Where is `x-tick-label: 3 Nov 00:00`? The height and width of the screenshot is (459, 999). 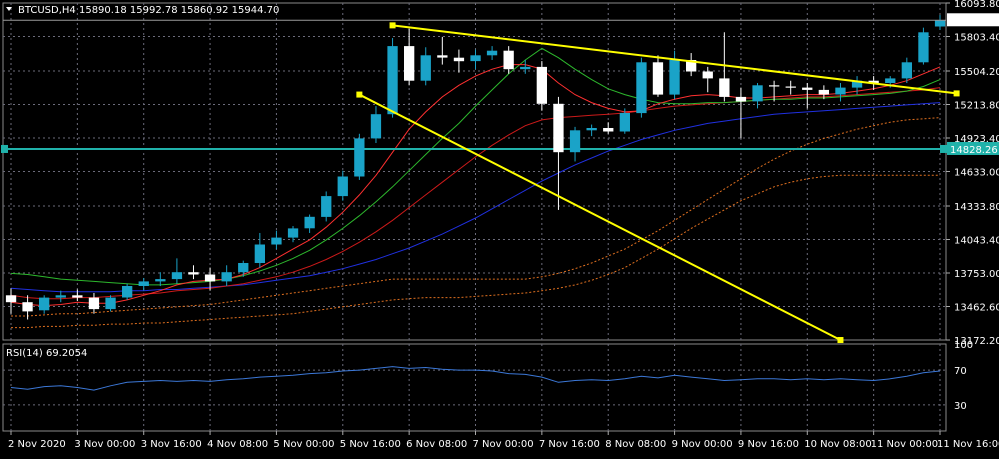 x-tick-label: 3 Nov 00:00 is located at coordinates (104, 444).